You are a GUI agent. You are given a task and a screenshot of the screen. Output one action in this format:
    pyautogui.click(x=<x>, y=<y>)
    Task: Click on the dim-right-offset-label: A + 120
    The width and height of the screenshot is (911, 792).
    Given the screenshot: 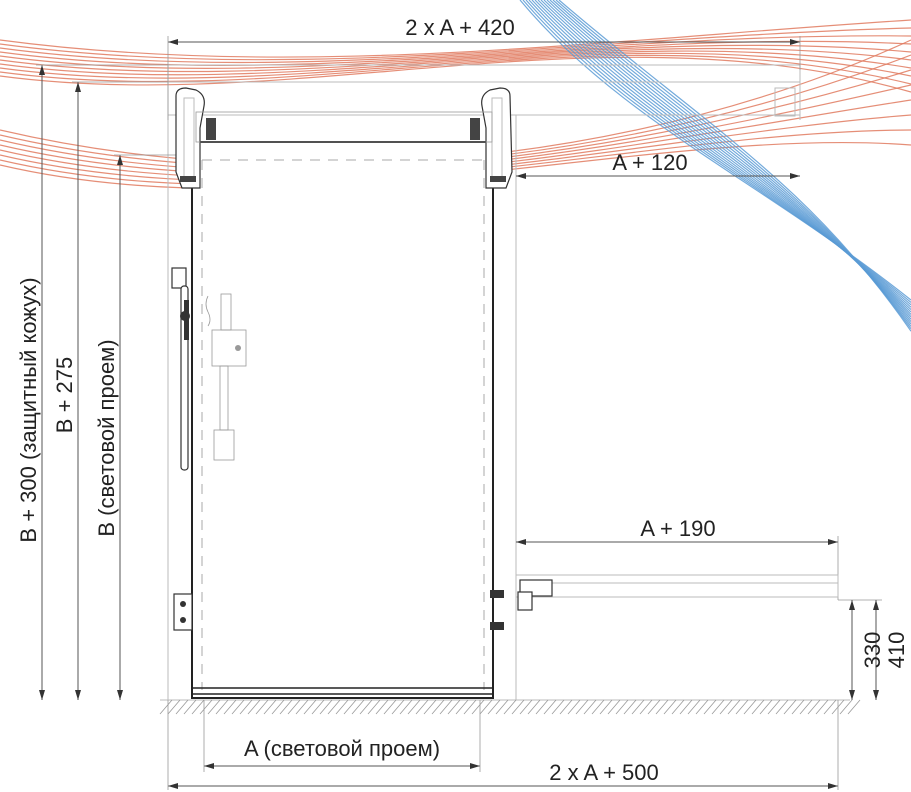 What is the action you would take?
    pyautogui.click(x=649, y=162)
    